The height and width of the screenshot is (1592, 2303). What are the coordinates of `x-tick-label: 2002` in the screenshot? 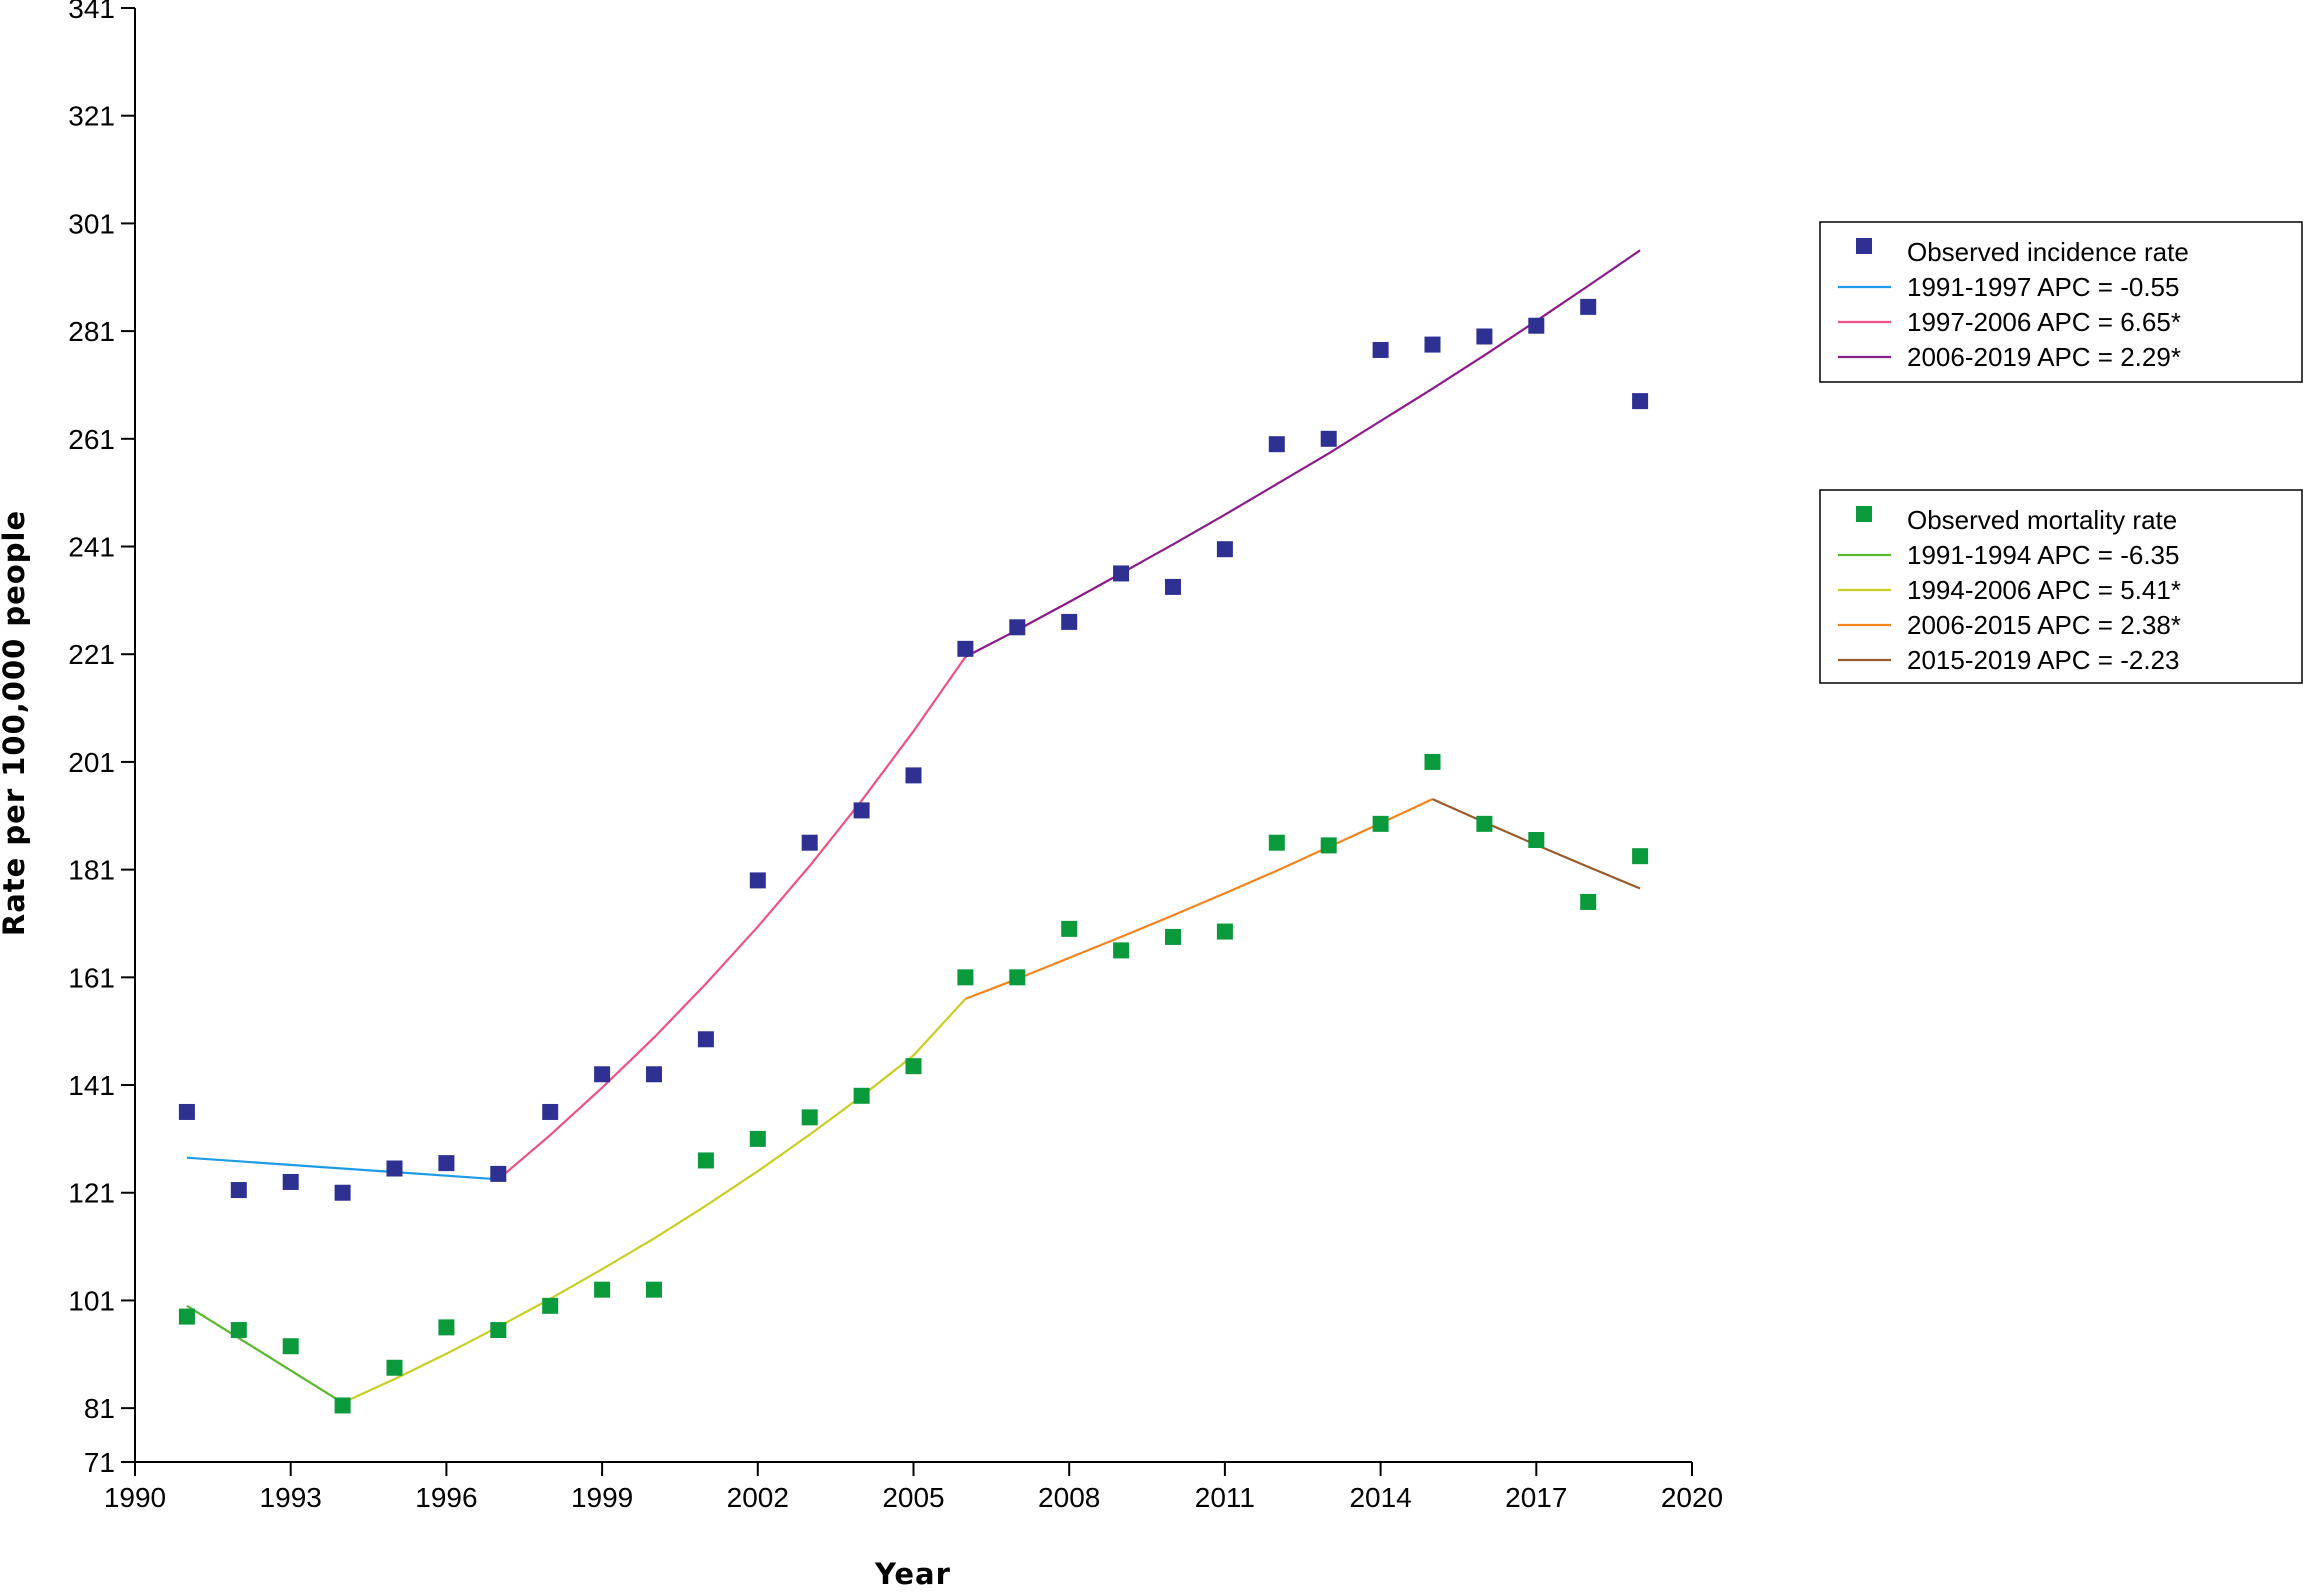 It's located at (758, 1497).